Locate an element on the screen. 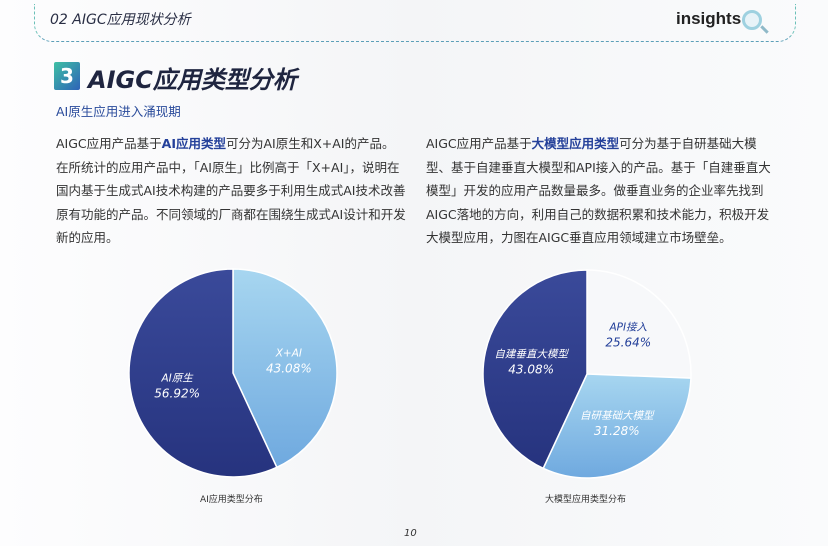 The height and width of the screenshot is (546, 828). pie-slice-label: X+AI is located at coordinates (288, 354).